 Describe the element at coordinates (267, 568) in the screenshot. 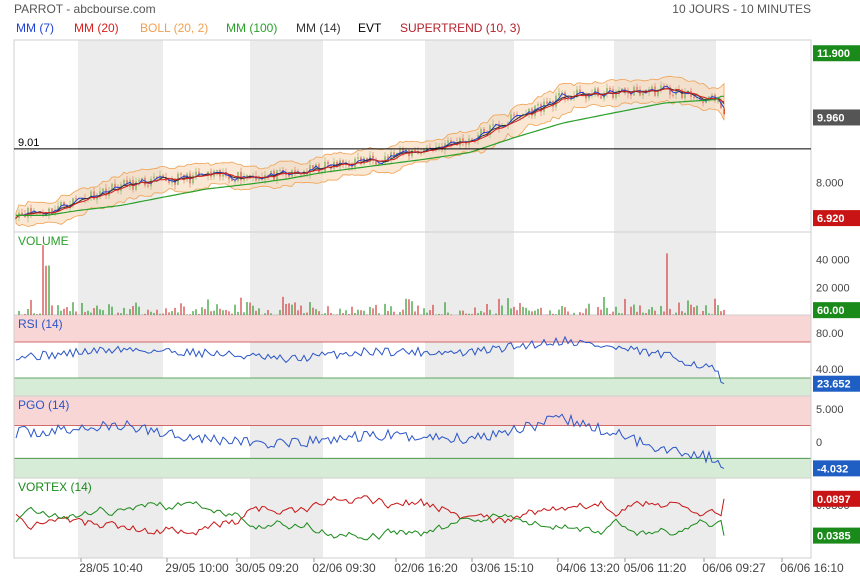

I see `x-tick-label: 30/05 09:20` at that location.